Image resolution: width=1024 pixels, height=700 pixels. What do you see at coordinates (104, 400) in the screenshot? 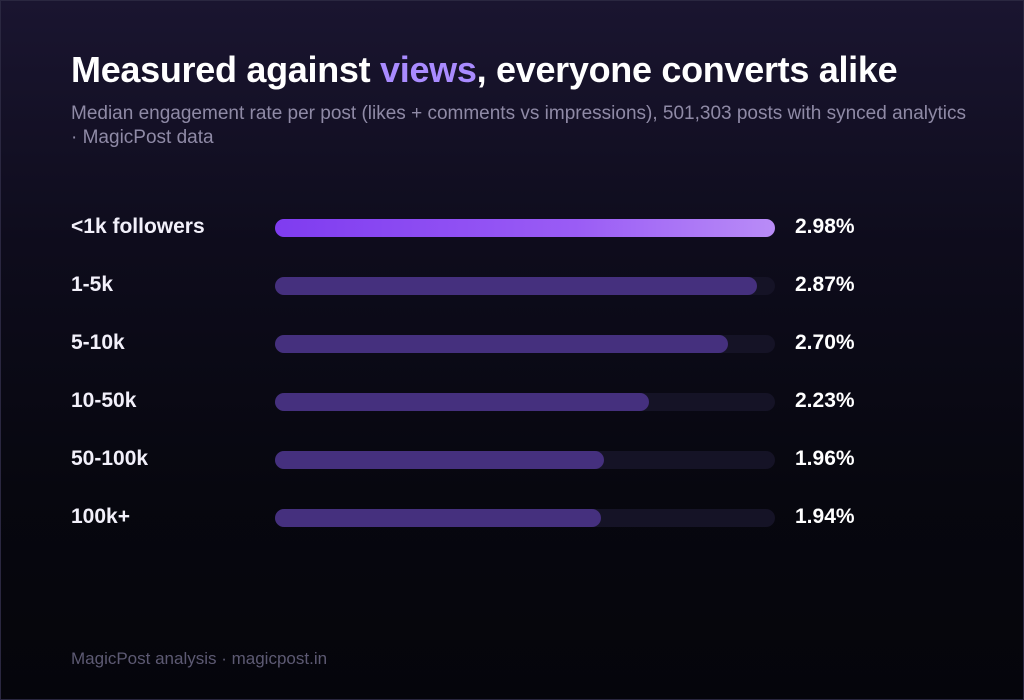
I see `category-label: 10-50k` at bounding box center [104, 400].